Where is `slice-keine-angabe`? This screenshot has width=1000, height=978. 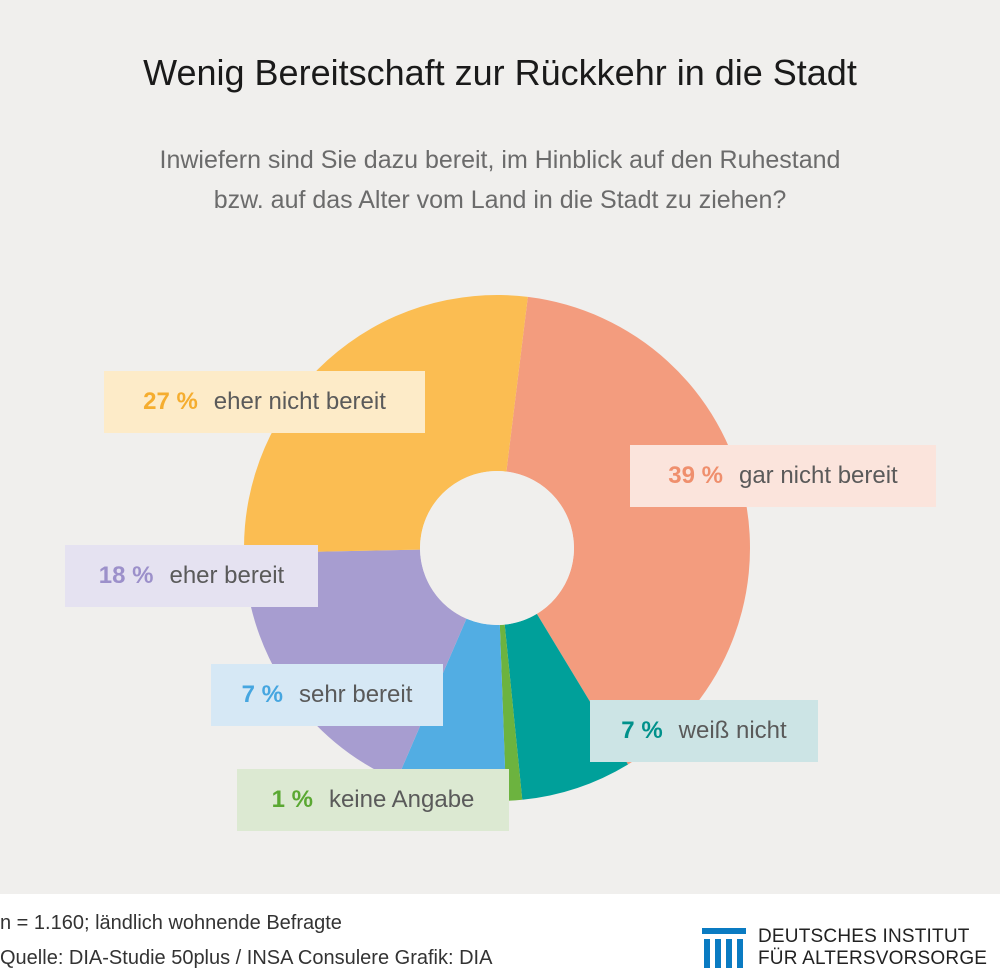 slice-keine-angabe is located at coordinates (511, 712).